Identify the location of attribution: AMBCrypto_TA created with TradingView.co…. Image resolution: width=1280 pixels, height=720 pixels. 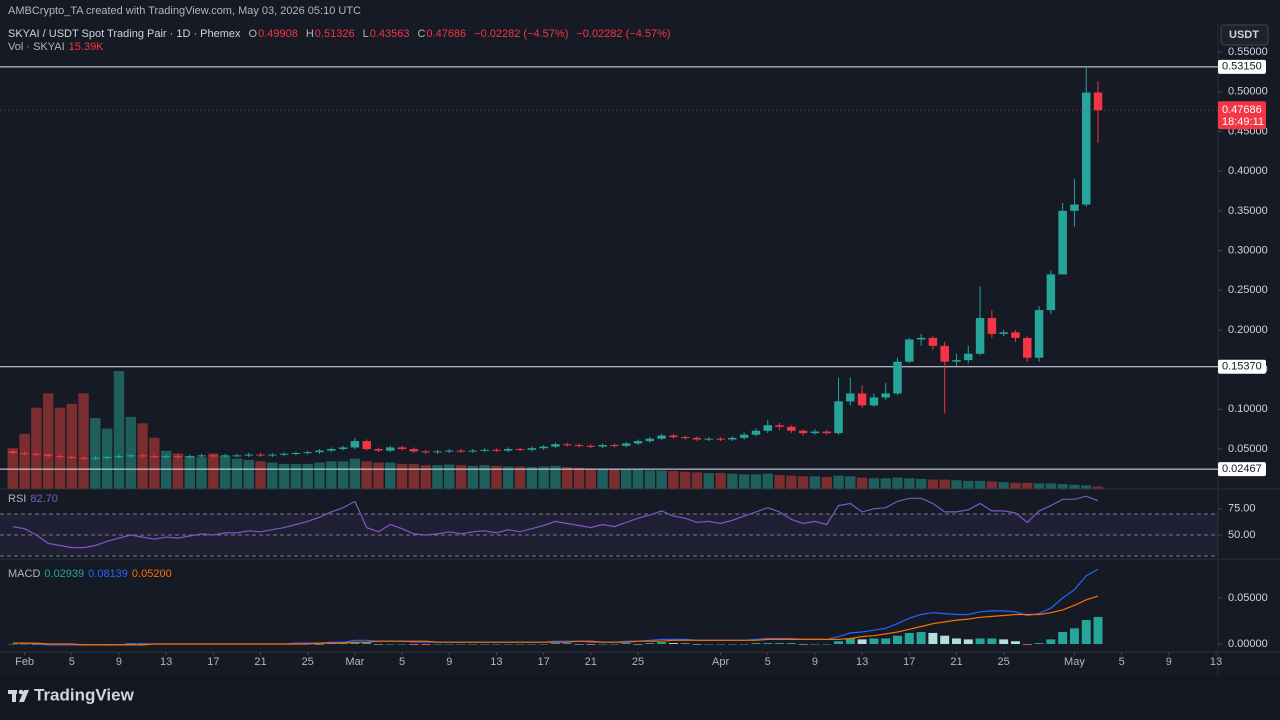
(184, 11).